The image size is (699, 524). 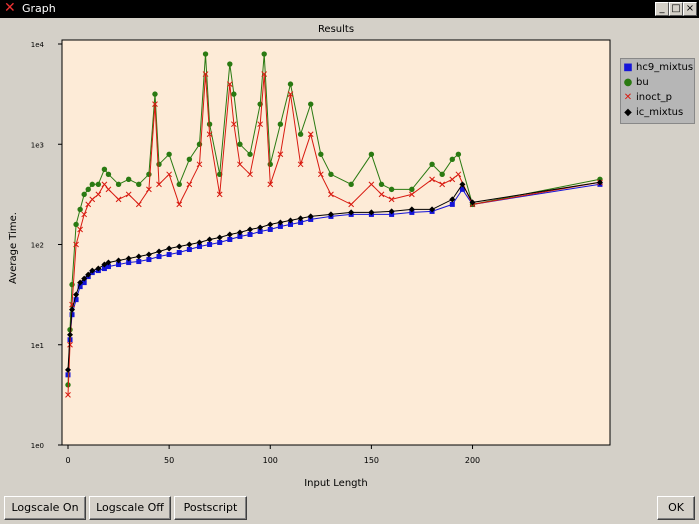 I want to click on postscript-button: Postscript, so click(x=210, y=508).